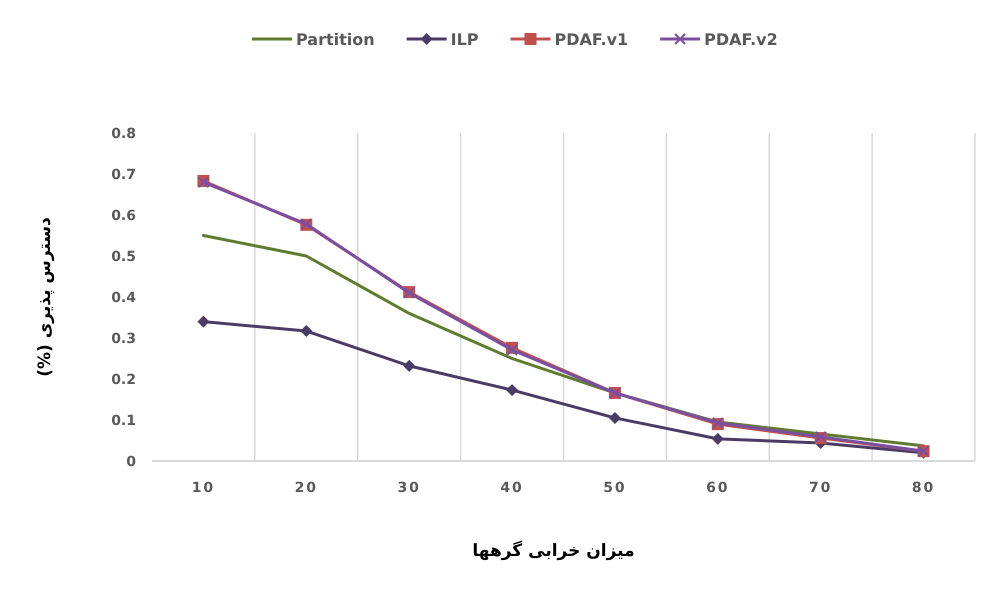 This screenshot has height=591, width=988. What do you see at coordinates (123, 339) in the screenshot?
I see `y-tick-label: 0.3` at bounding box center [123, 339].